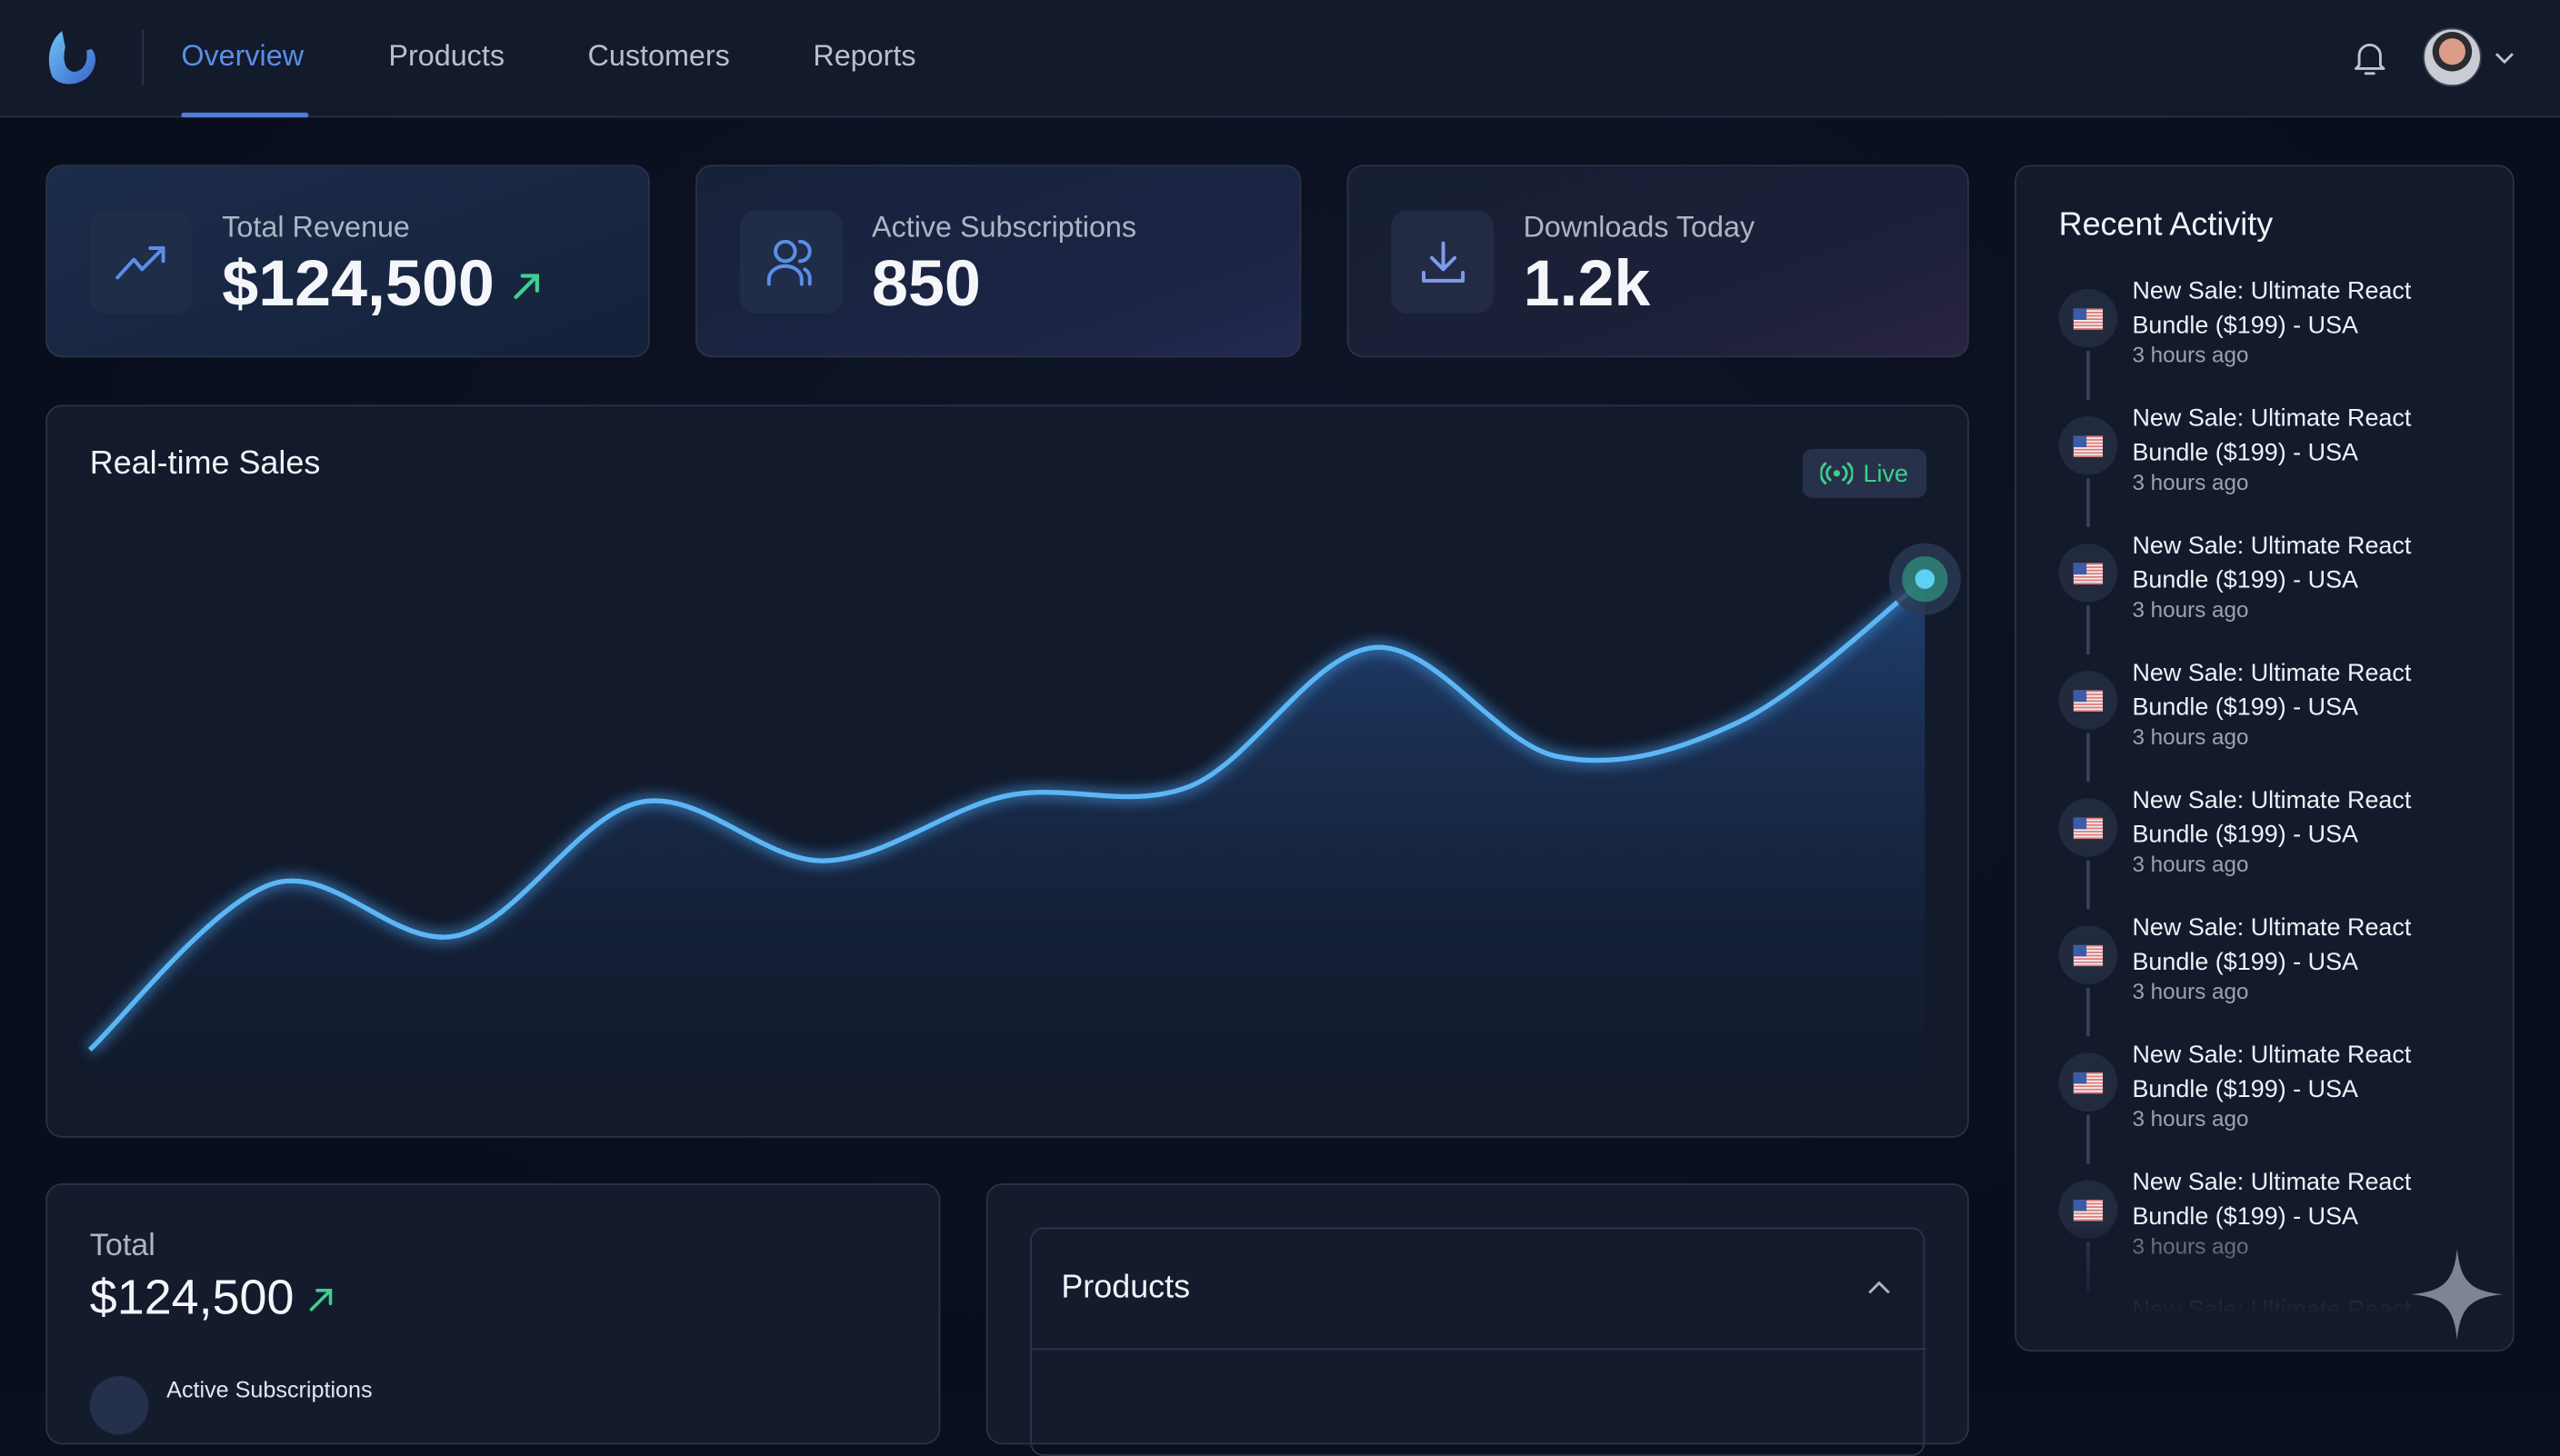  I want to click on chevron-down-icon, so click(2505, 57).